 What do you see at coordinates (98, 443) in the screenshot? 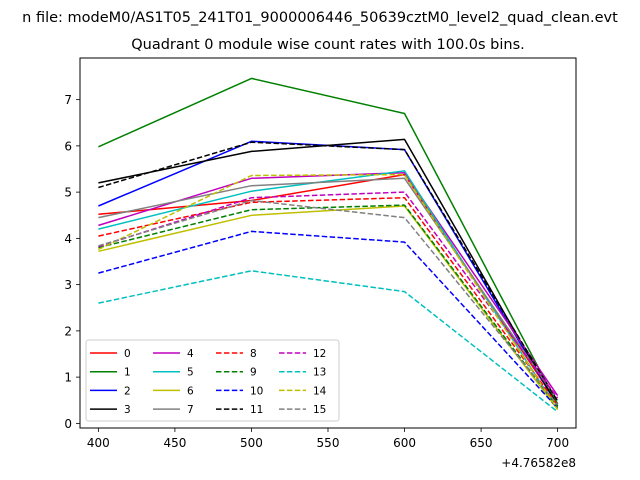
I see `x-tick-label: 400` at bounding box center [98, 443].